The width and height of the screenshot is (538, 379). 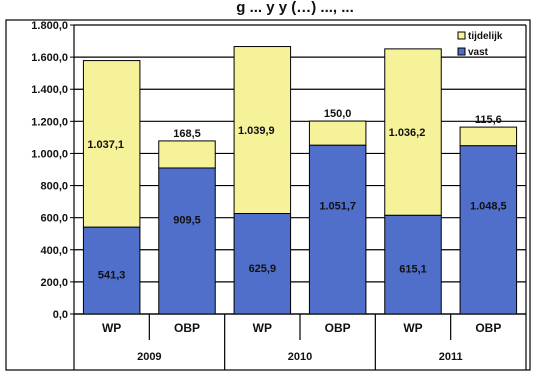 I want to click on data-label-vast: 909,5, so click(x=187, y=220).